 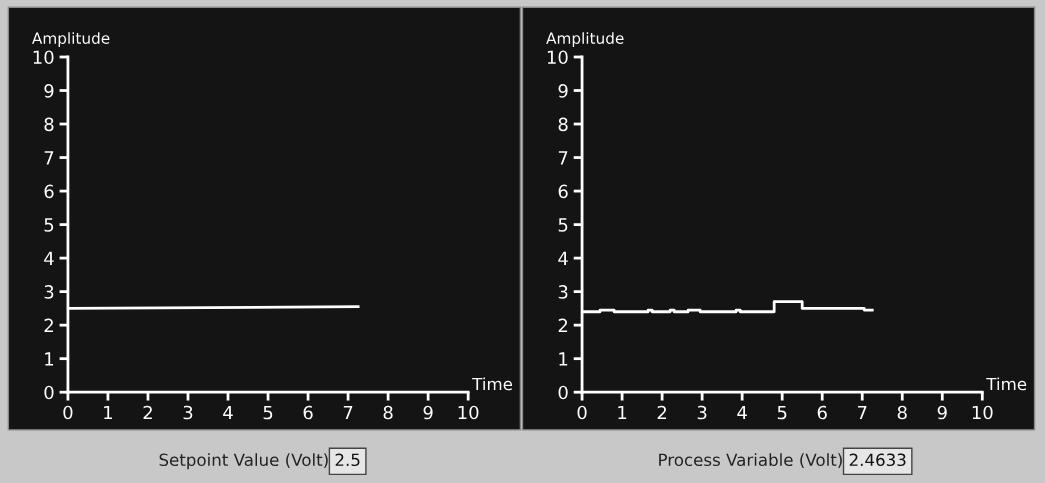 What do you see at coordinates (243, 461) in the screenshot?
I see `text: Setpoint Value (Volt)` at bounding box center [243, 461].